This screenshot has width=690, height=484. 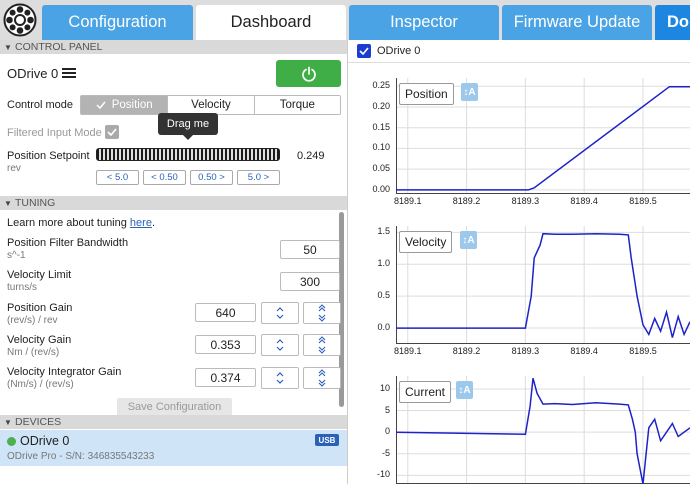 I want to click on x-tick-label: 8189.5, so click(x=643, y=201).